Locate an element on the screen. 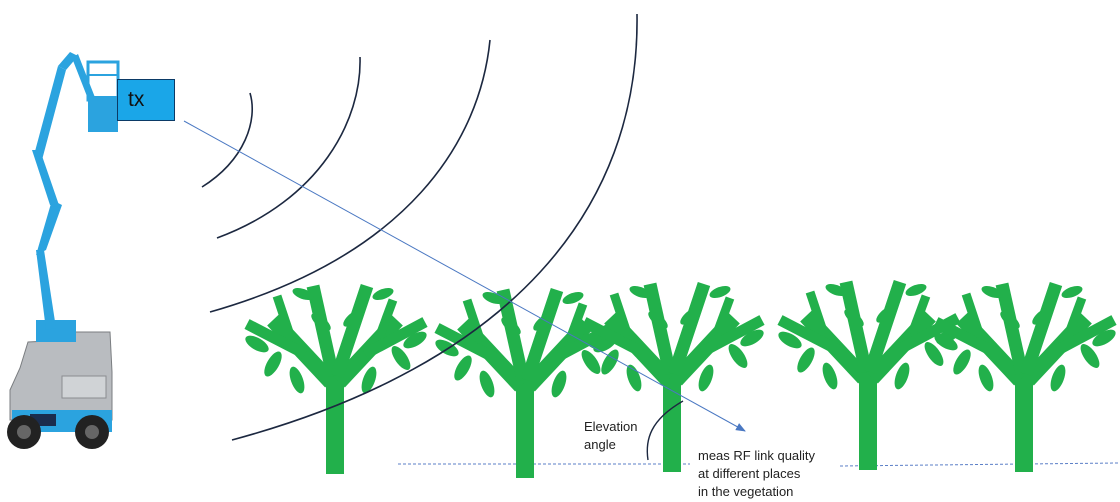 The width and height of the screenshot is (1120, 502). ground-line-right is located at coordinates (979, 464).